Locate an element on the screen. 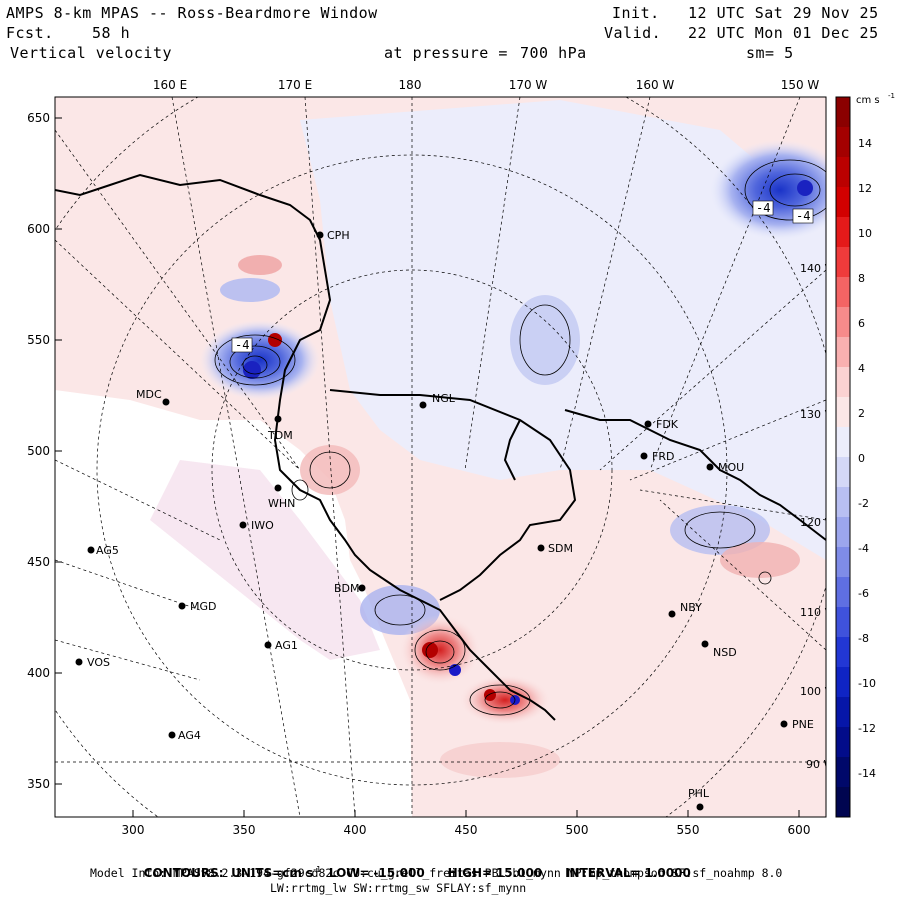  field-name: Vertical velocity is located at coordinates (91, 53).